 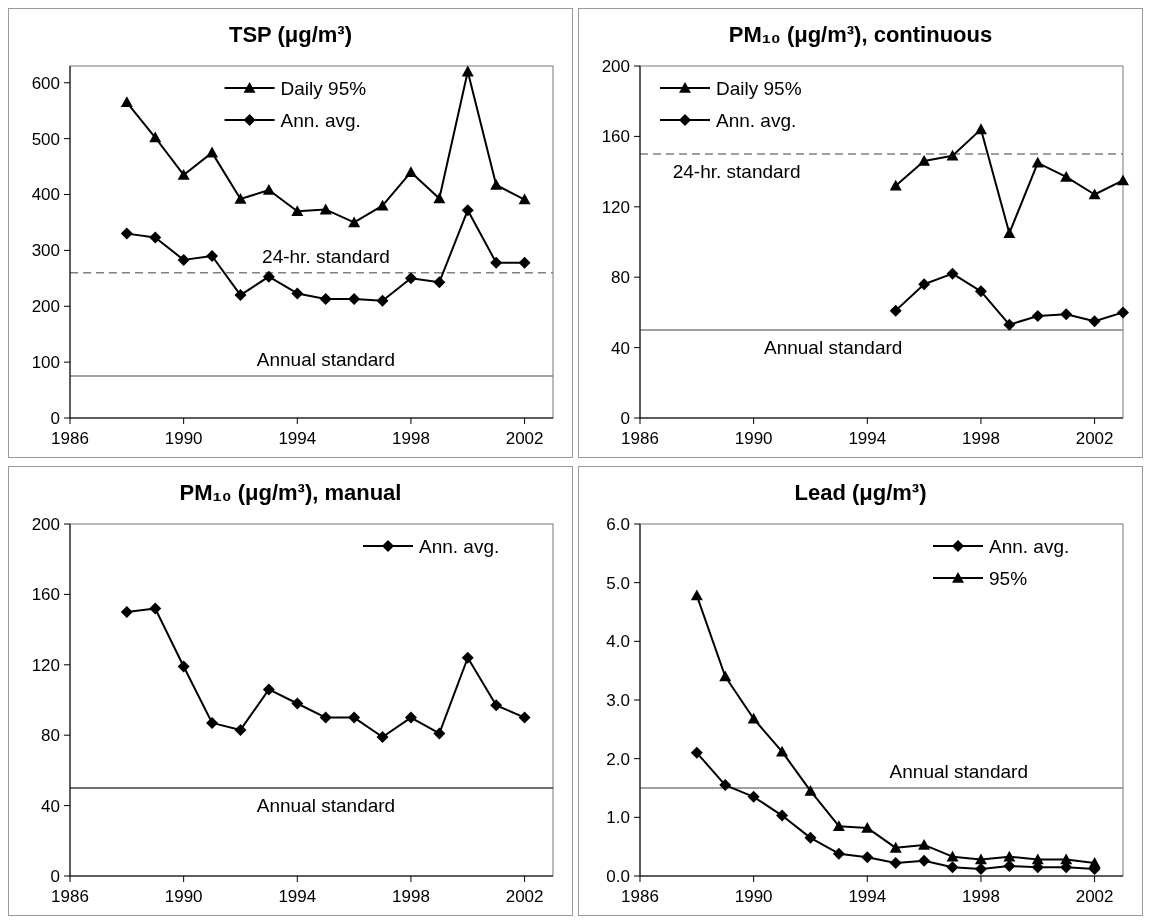 I want to click on y-tick-label: 1.0, so click(x=618, y=818).